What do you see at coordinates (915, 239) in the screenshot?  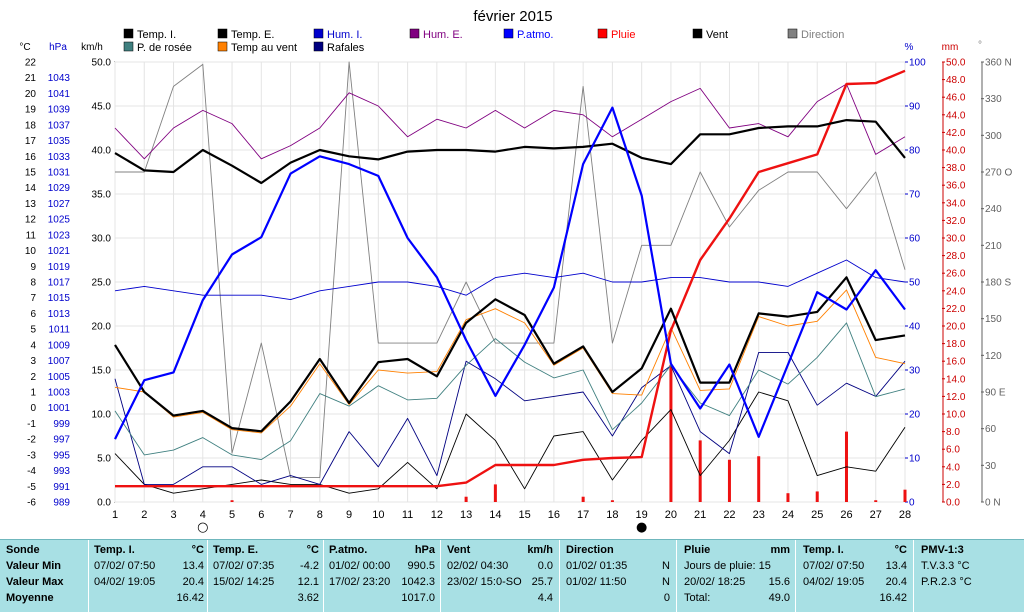 I see `humidity_pct-tick-label: 60` at bounding box center [915, 239].